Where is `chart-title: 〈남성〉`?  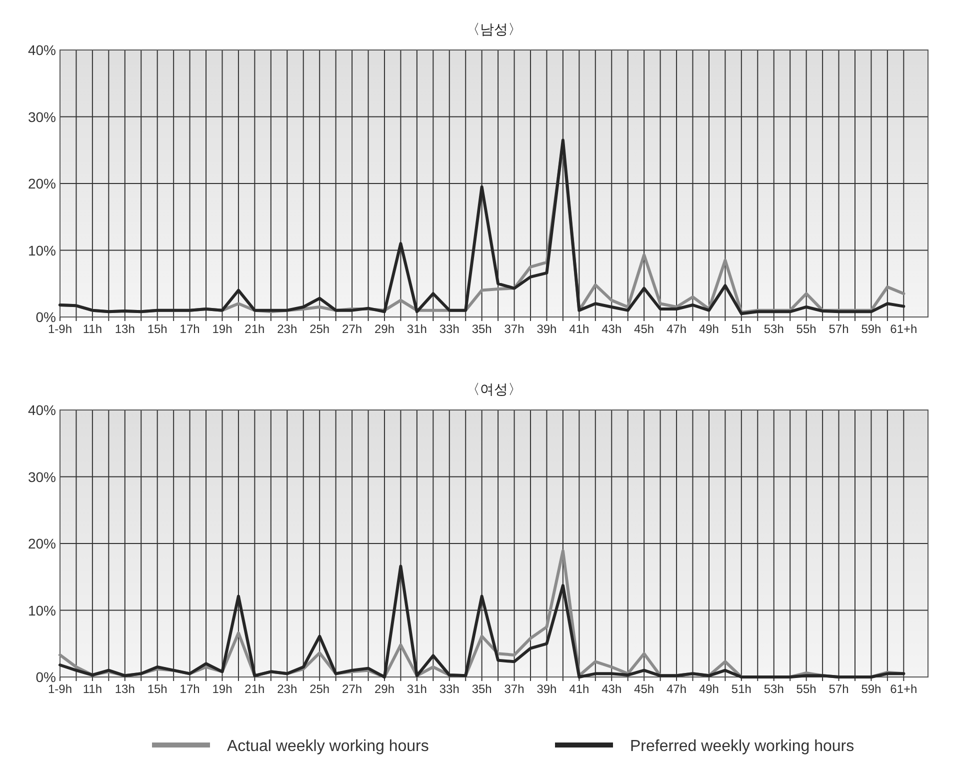
chart-title: 〈남성〉 is located at coordinates (494, 29).